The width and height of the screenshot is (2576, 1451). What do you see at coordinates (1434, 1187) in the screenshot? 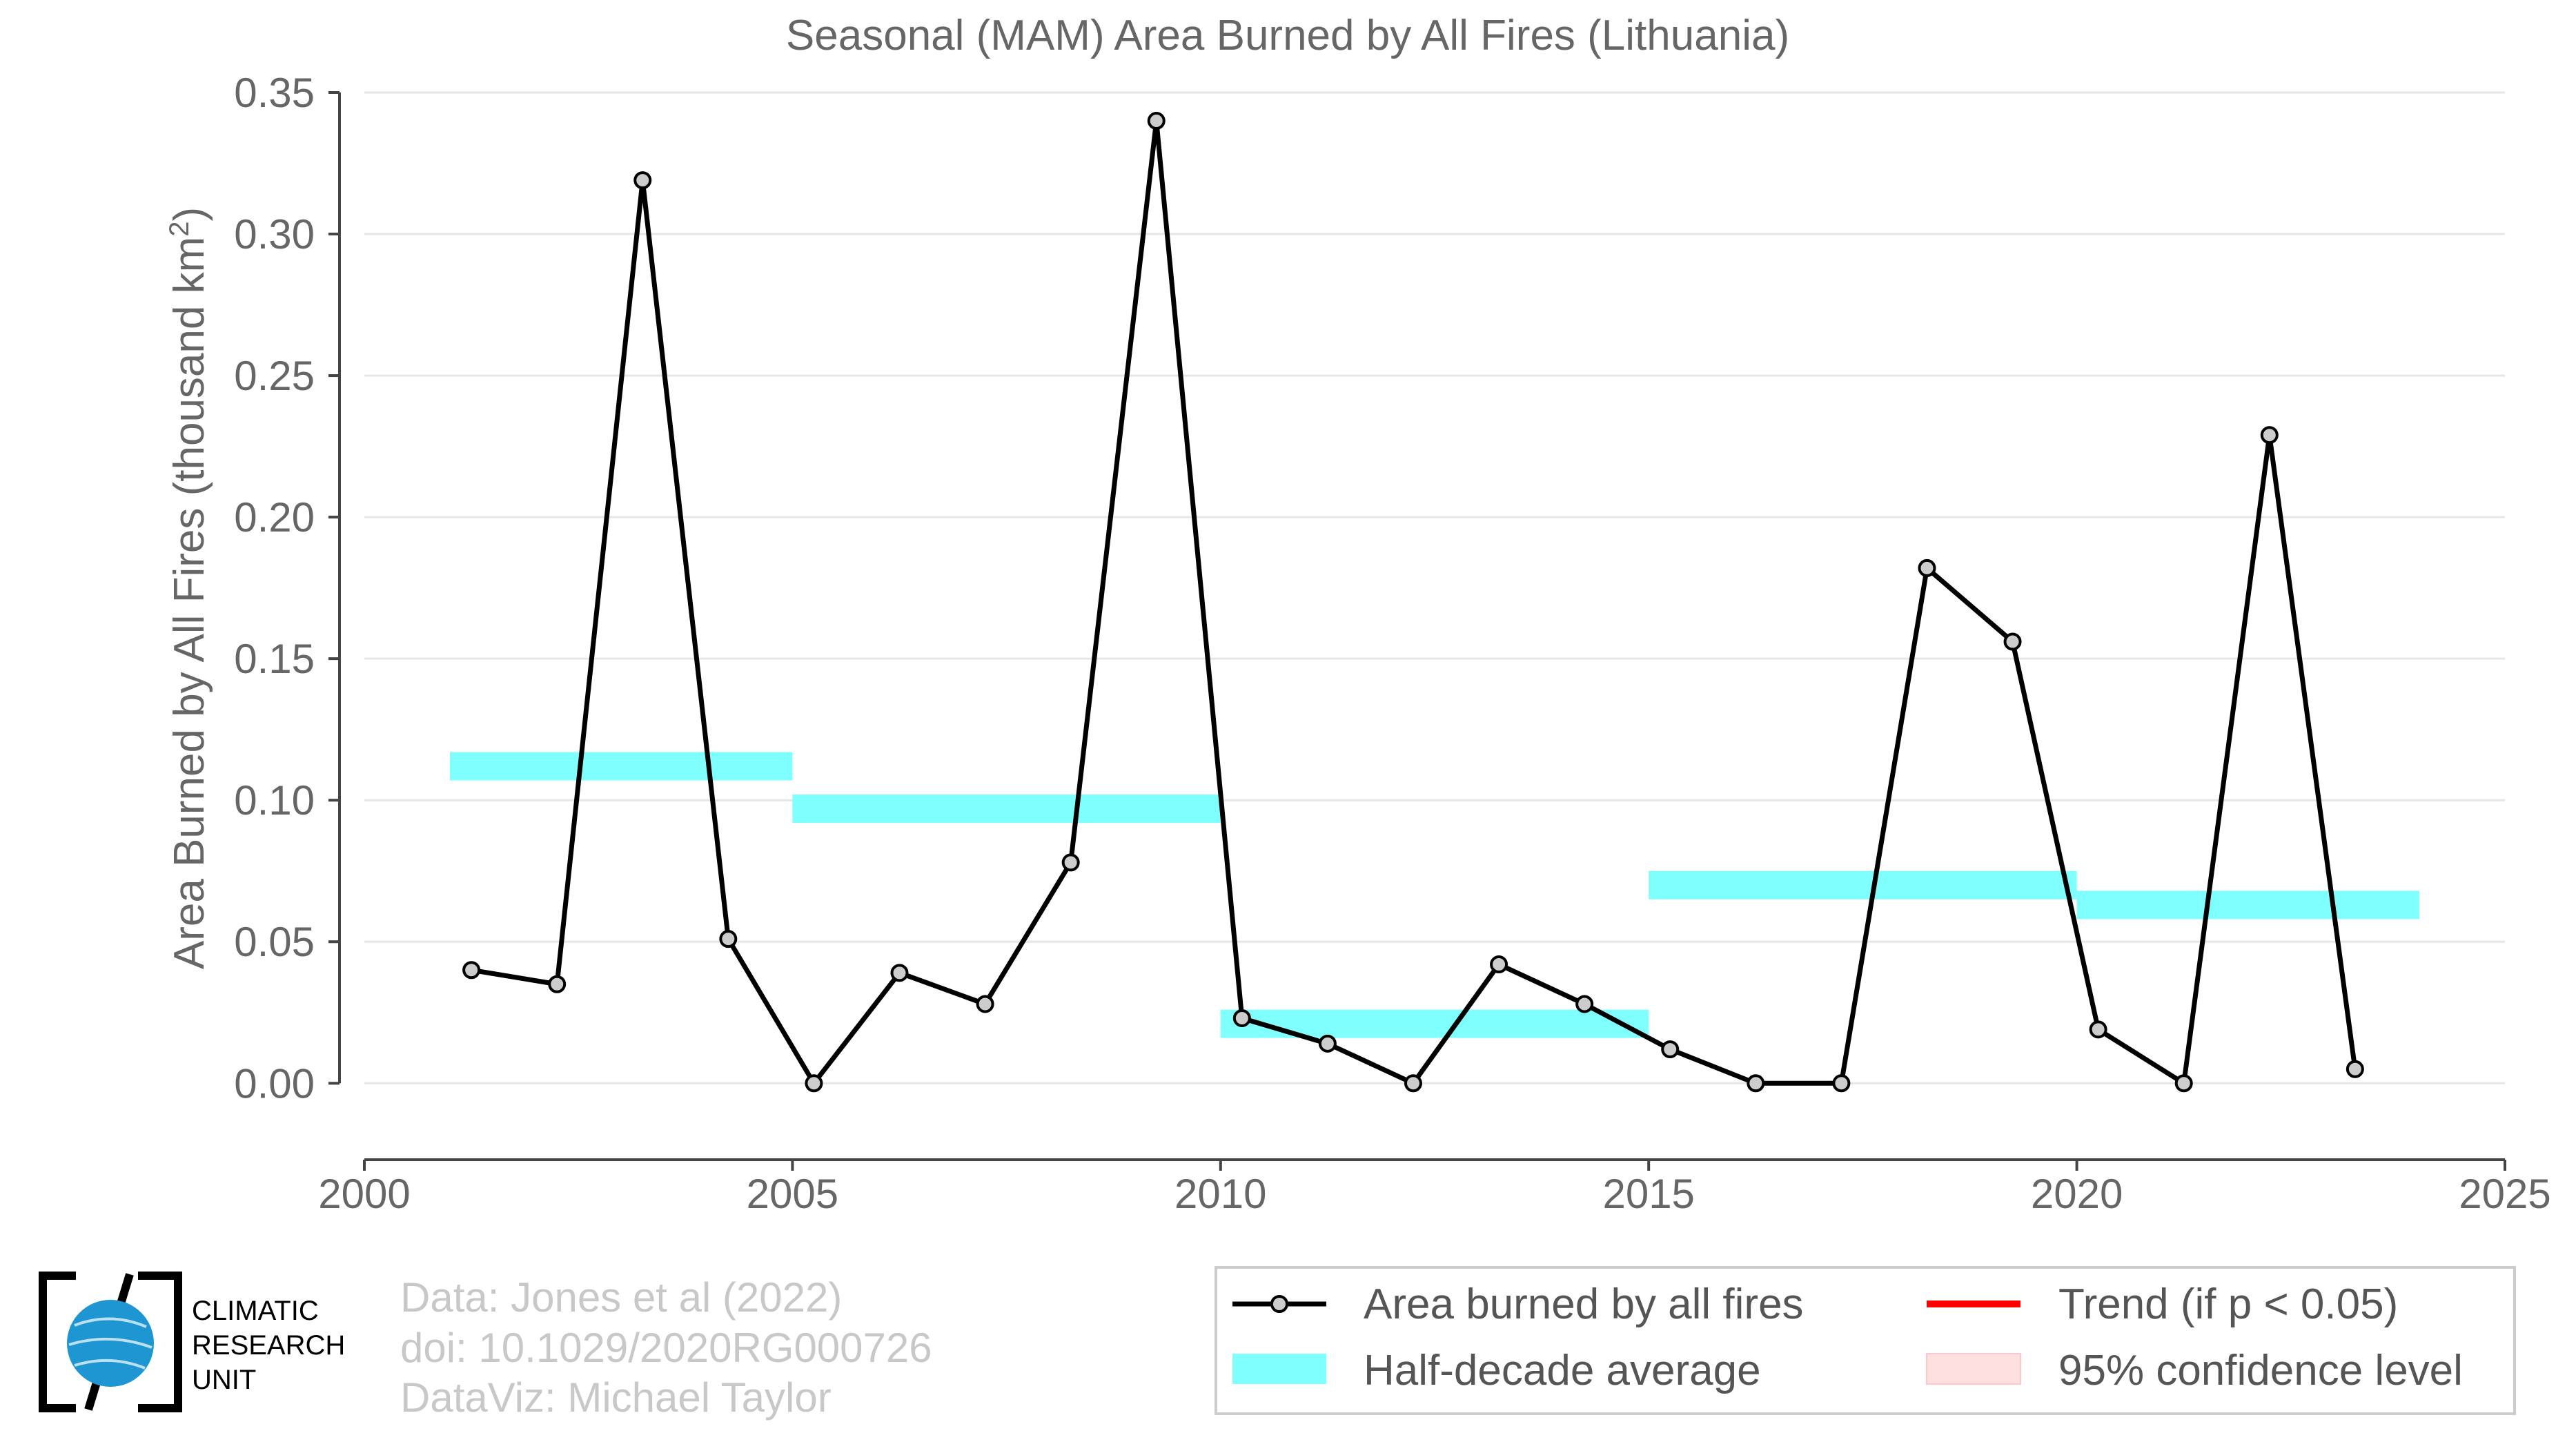
I see `x-axis: 2000 2005 2010 2015 2020 2025` at bounding box center [1434, 1187].